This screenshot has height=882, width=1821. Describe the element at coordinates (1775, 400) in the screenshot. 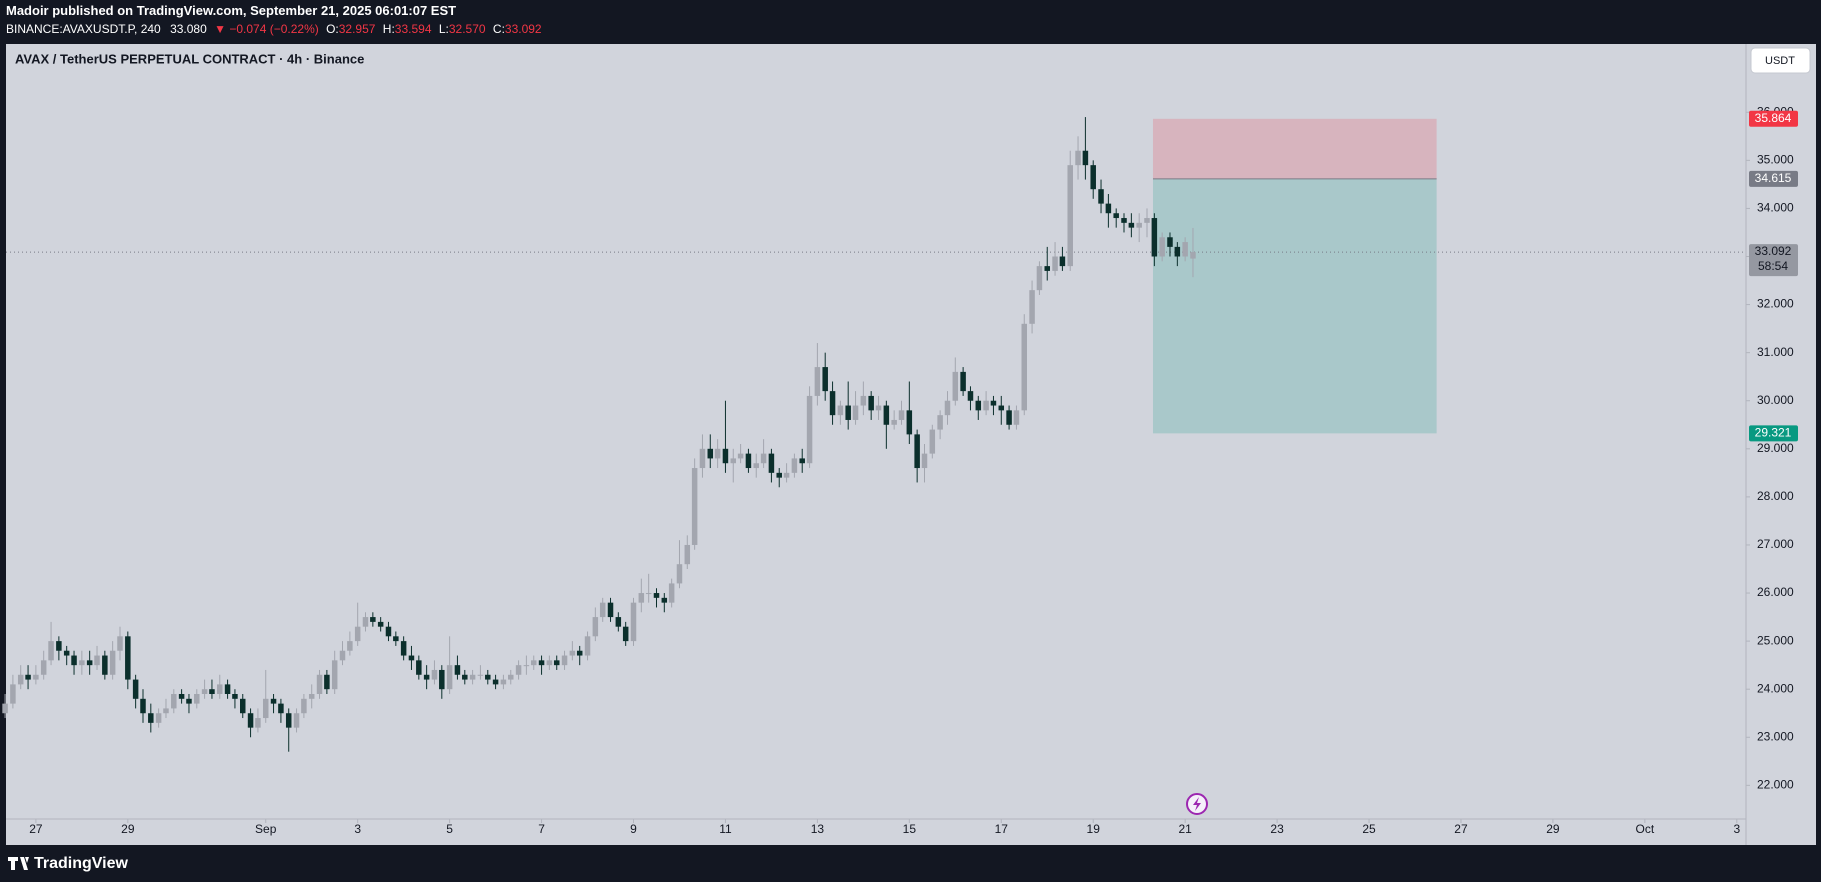

I see `y-tick-label: 30.000` at that location.